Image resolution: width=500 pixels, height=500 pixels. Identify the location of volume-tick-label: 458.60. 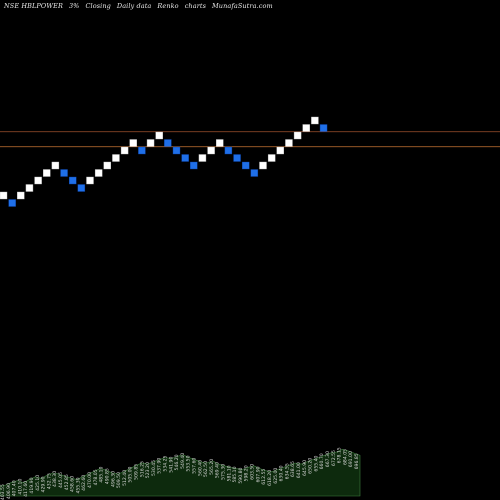
(73, 484).